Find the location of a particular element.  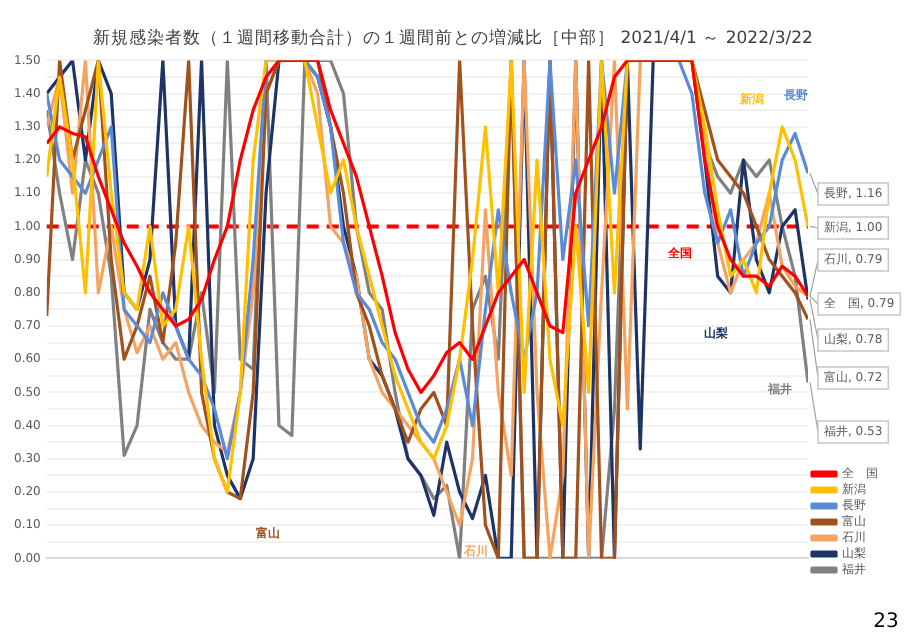

chart-title: 新規感染者数（１週間移動合計）の１週間前との増減比［中部］ 2021/4/1 ～ 2022/3/22 is located at coordinates (453, 37).